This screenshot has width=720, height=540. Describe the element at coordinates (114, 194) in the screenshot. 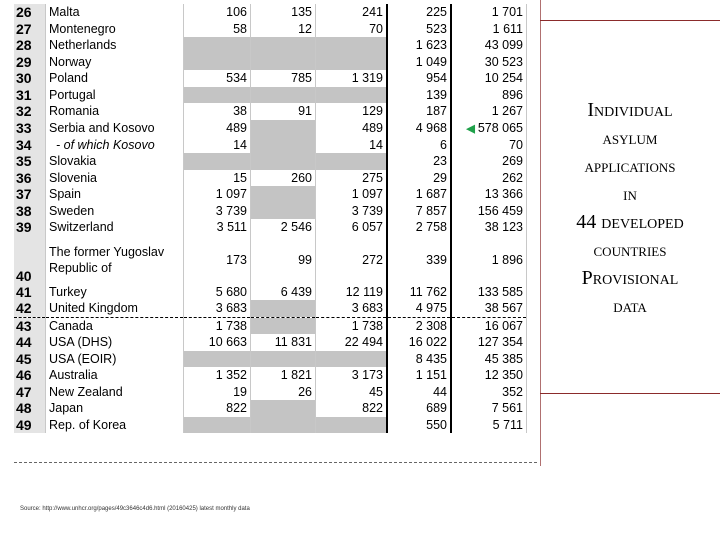

I see `country-cell: Spain` at that location.